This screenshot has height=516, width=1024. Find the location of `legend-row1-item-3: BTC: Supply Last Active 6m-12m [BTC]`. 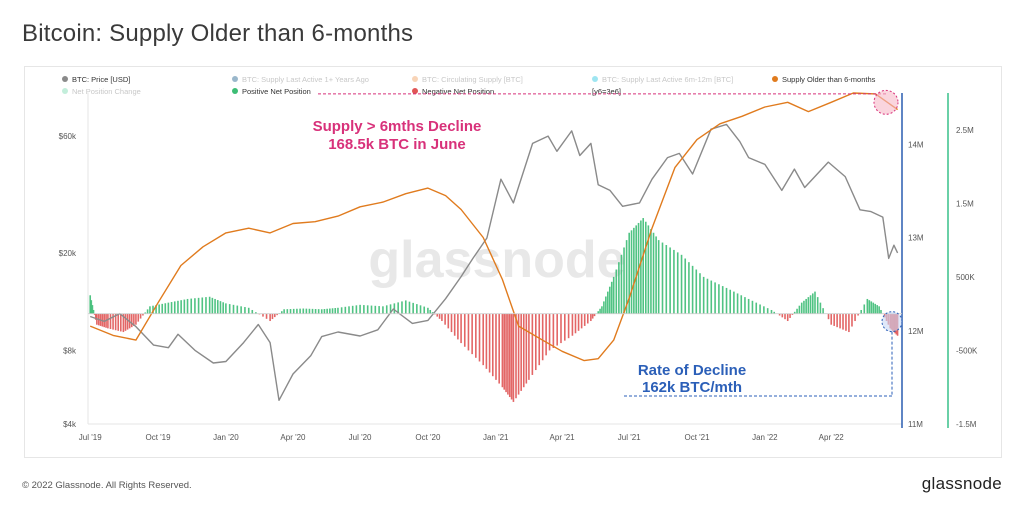

legend-row1-item-3: BTC: Supply Last Active 6m-12m [BTC] is located at coordinates (682, 79).